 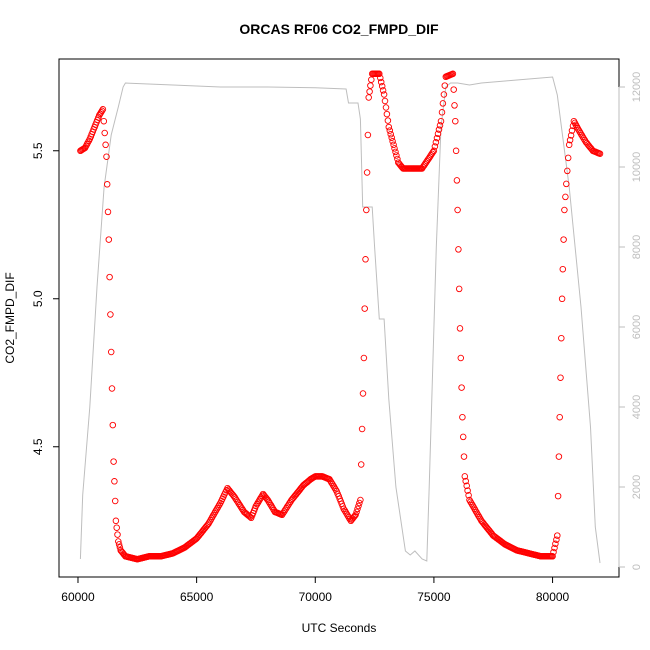 I want to click on x-tick-label: 70000, so click(x=316, y=597).